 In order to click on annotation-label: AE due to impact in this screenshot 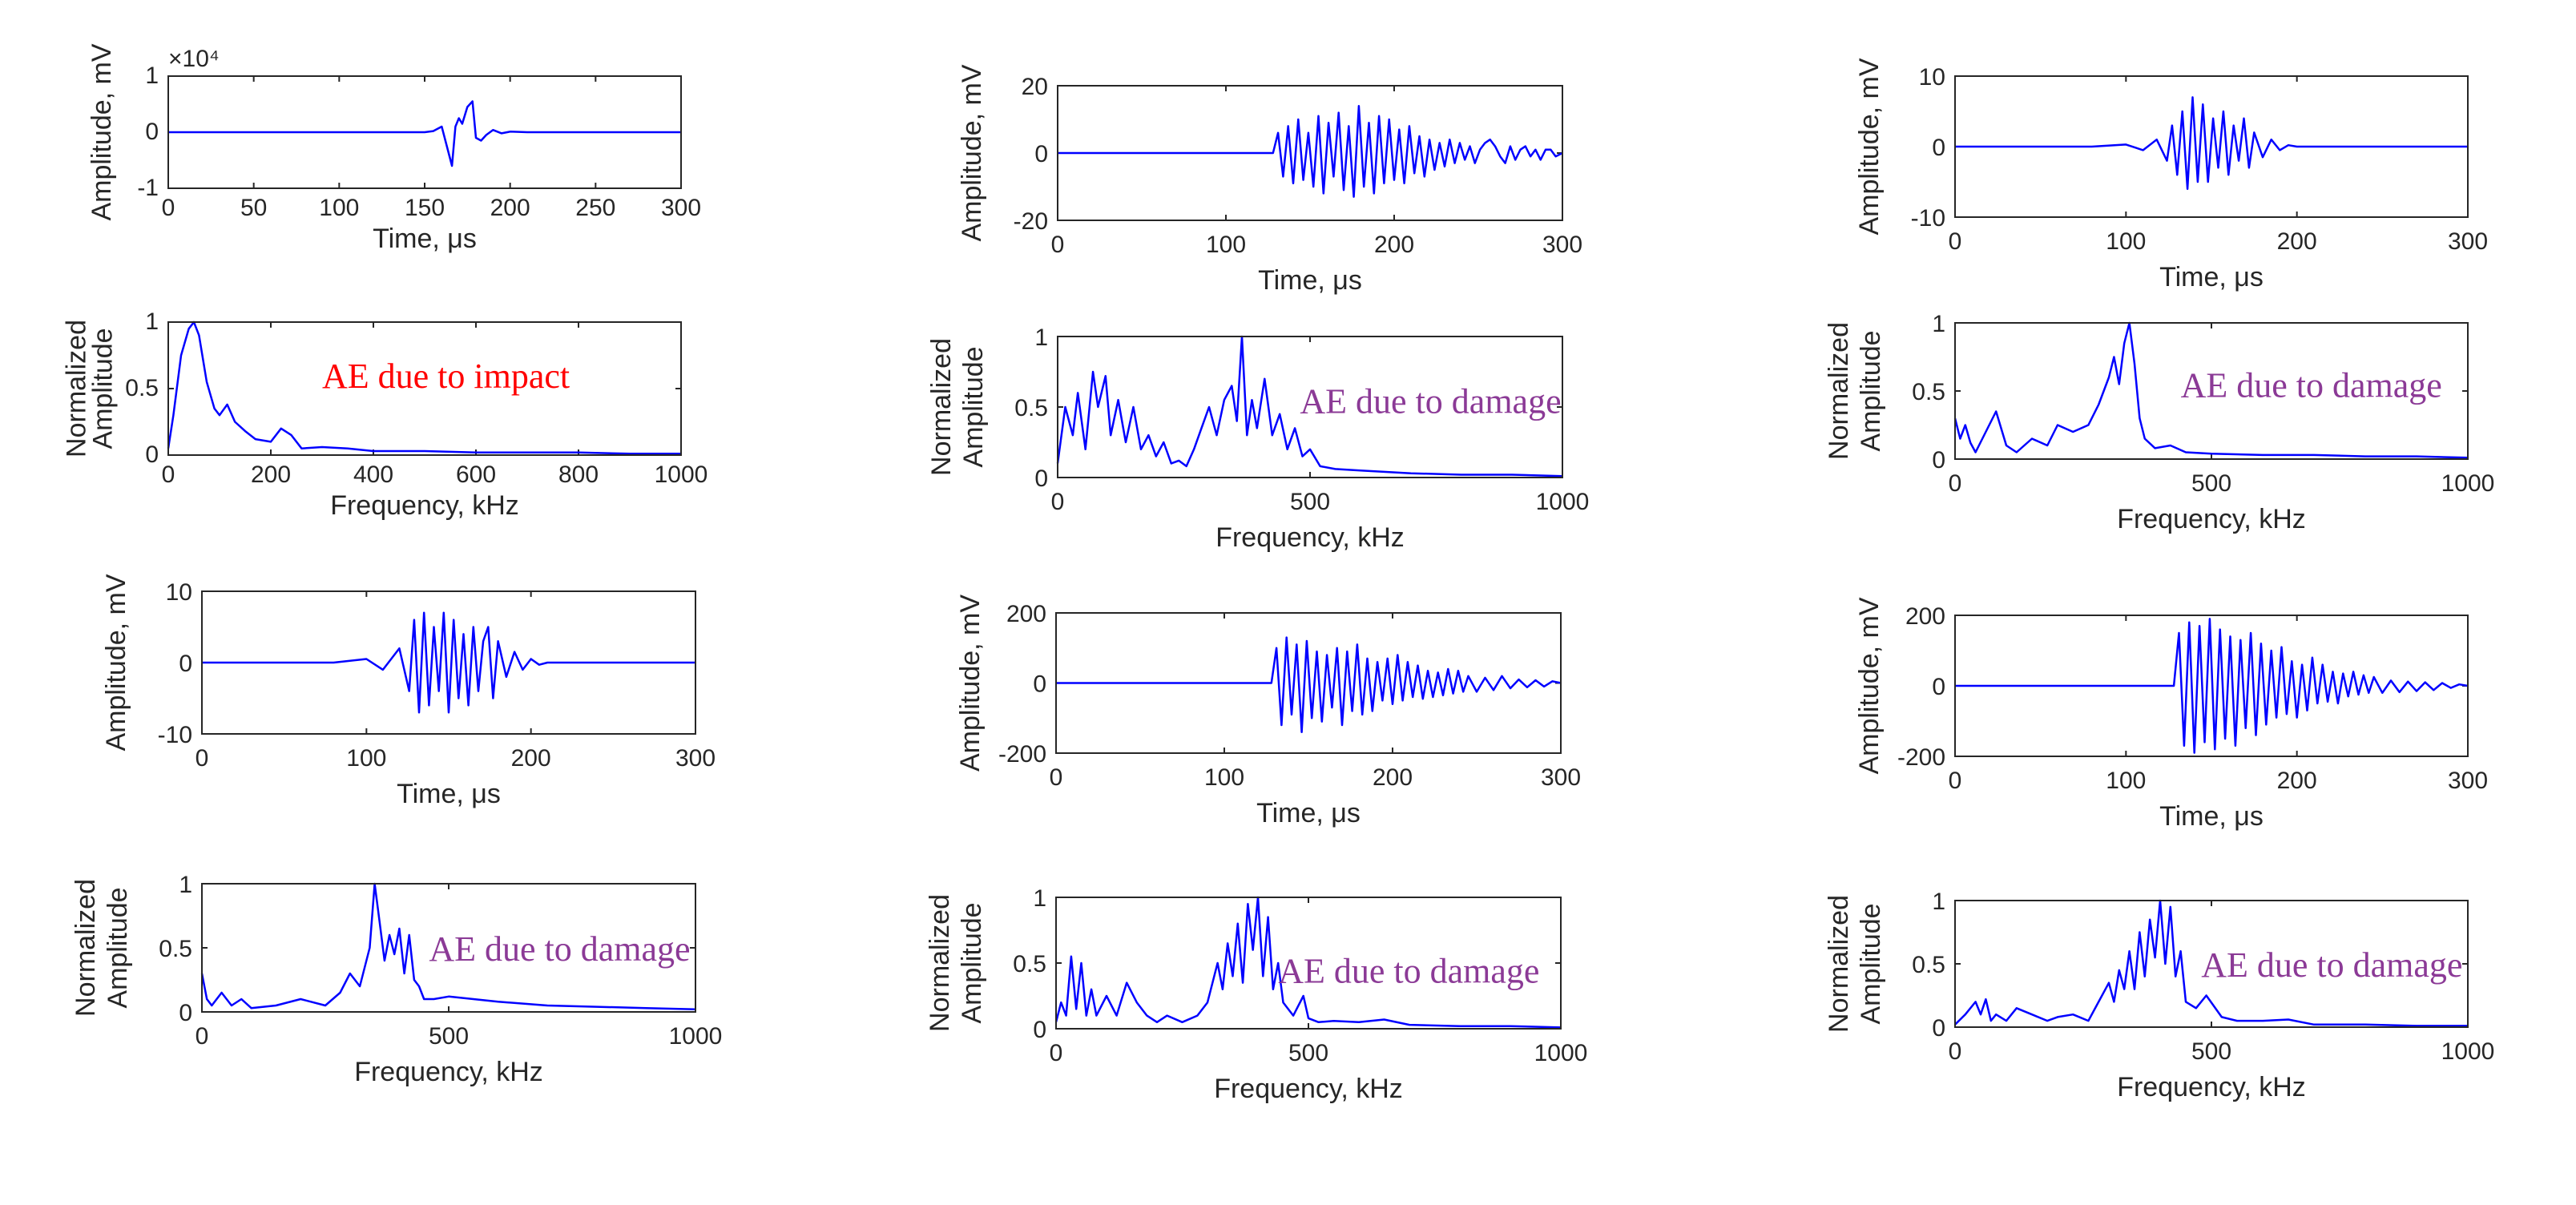, I will do `click(446, 376)`.